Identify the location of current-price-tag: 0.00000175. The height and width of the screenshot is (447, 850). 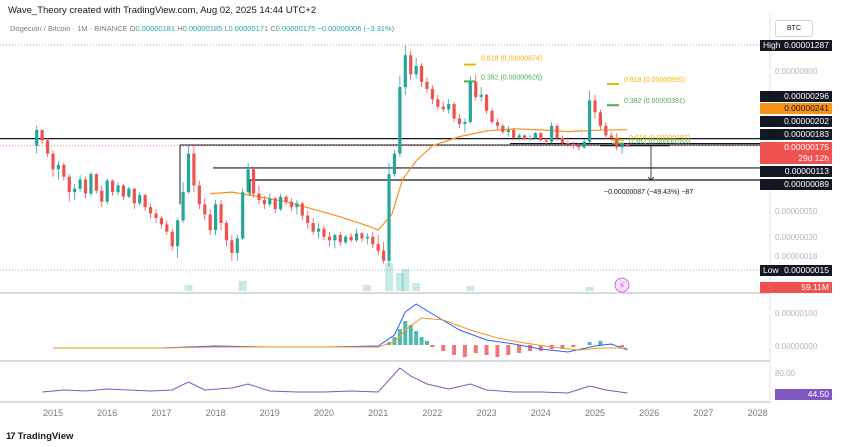
(796, 147).